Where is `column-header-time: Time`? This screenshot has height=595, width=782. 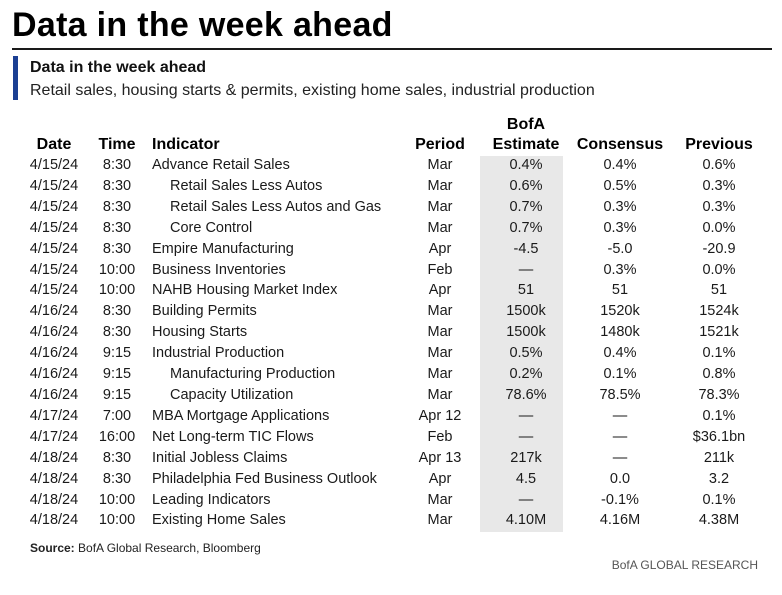
column-header-time: Time is located at coordinates (117, 144).